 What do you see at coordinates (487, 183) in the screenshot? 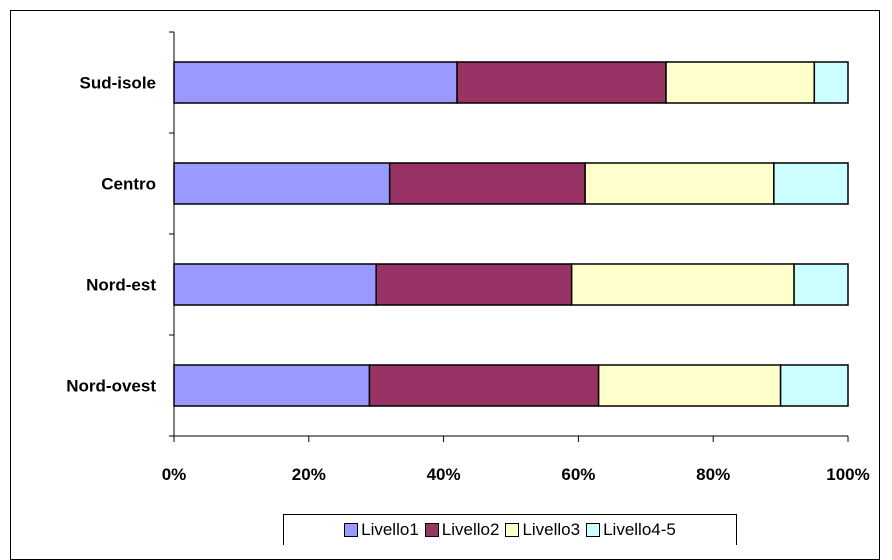
I see `bar-centro-livello2` at bounding box center [487, 183].